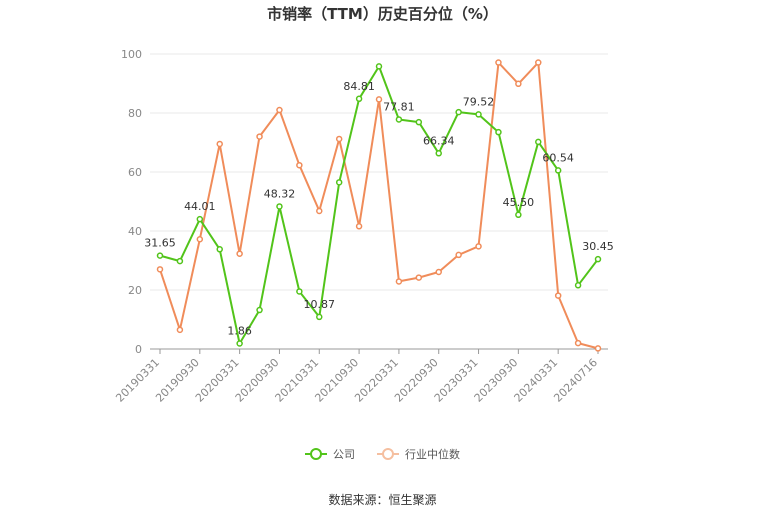 The image size is (765, 517). I want to click on data-label: 84.81, so click(359, 86).